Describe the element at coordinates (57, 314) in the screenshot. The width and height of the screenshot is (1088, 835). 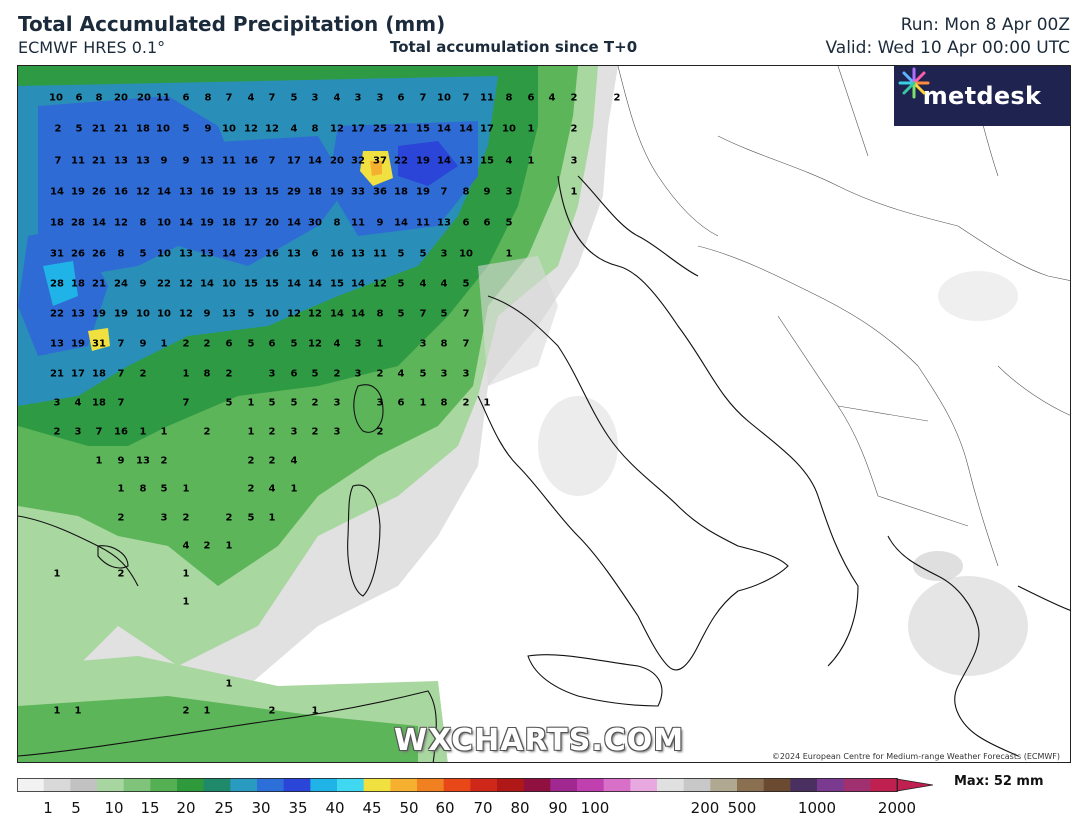
I see `precip-value: 22` at that location.